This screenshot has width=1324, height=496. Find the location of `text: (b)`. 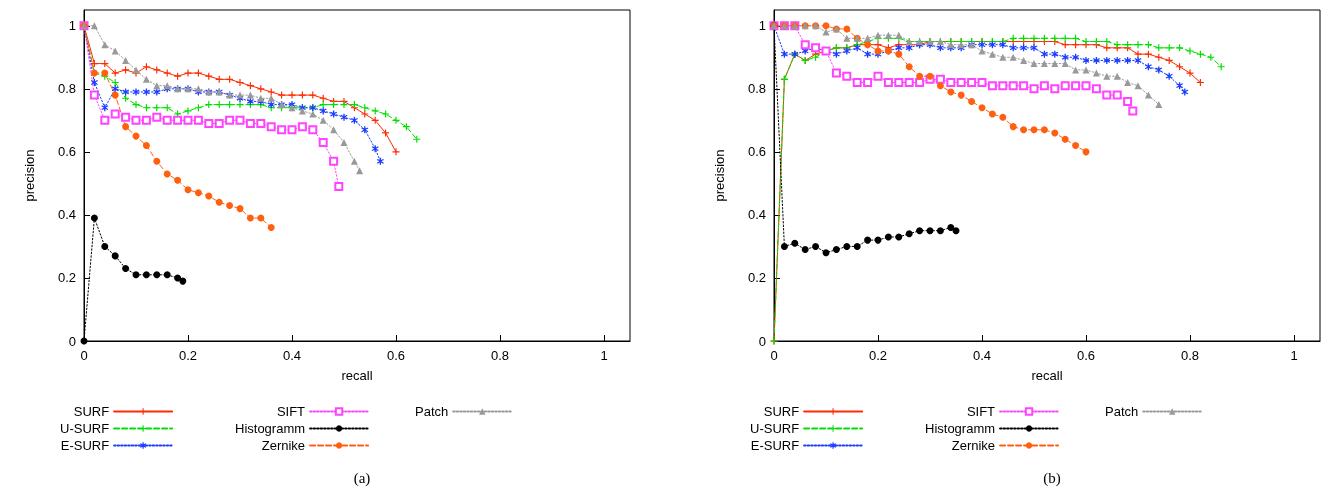

text: (b) is located at coordinates (1052, 478).